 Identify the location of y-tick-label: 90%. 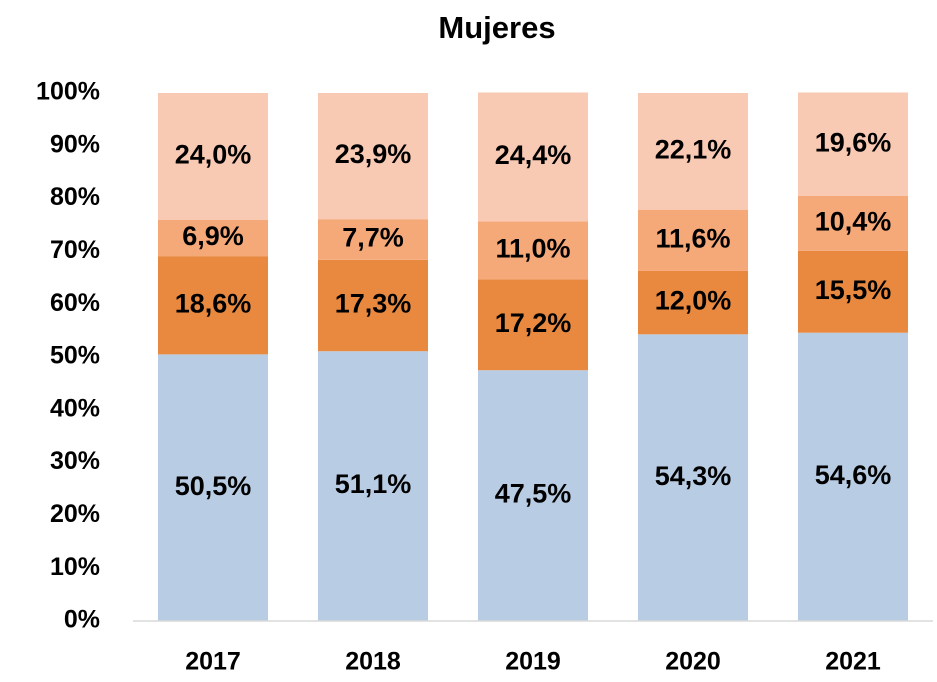
(75, 144).